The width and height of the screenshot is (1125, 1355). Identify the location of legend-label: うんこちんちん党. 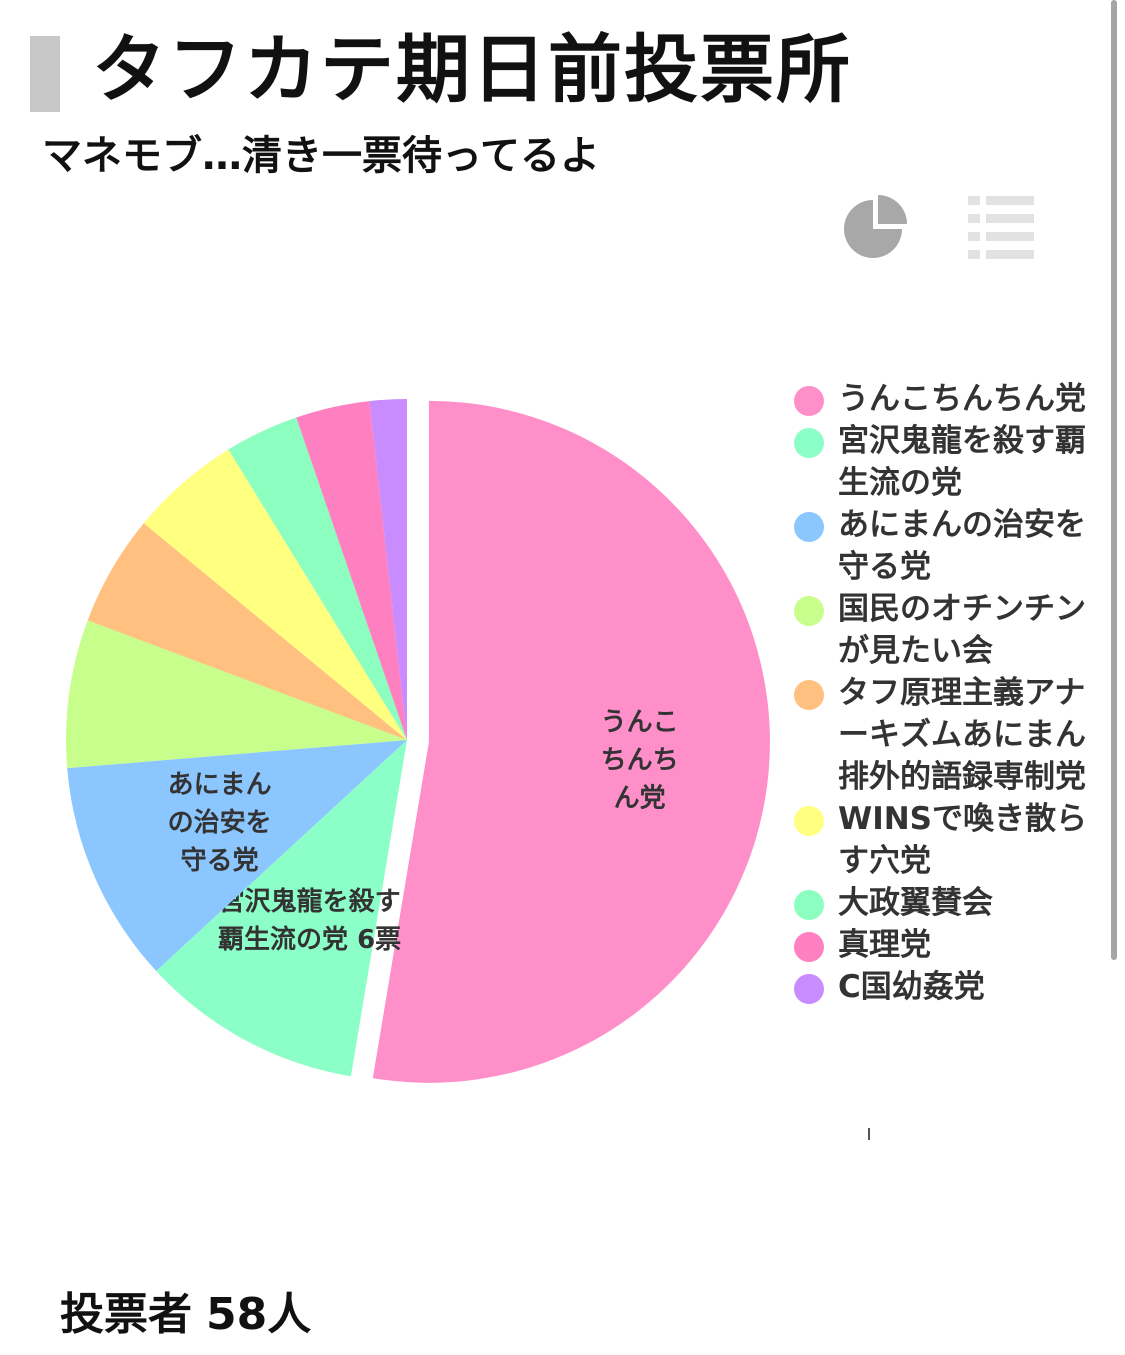
(962, 399).